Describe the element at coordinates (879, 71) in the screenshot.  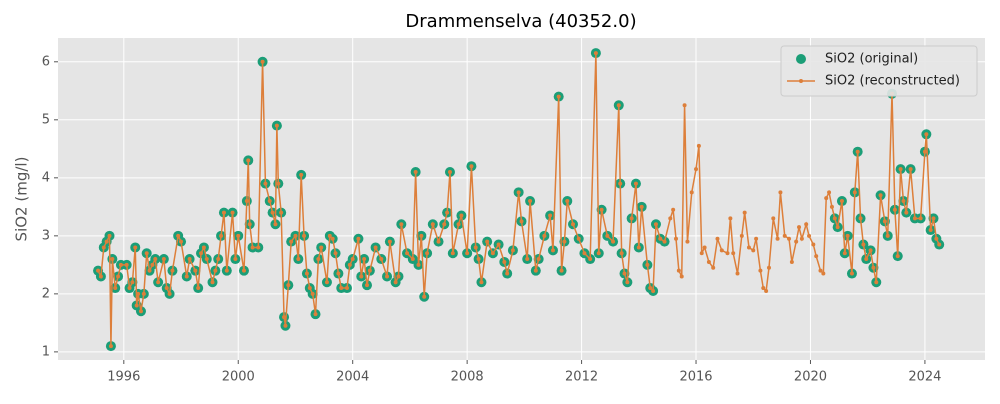
I see `legend-box` at that location.